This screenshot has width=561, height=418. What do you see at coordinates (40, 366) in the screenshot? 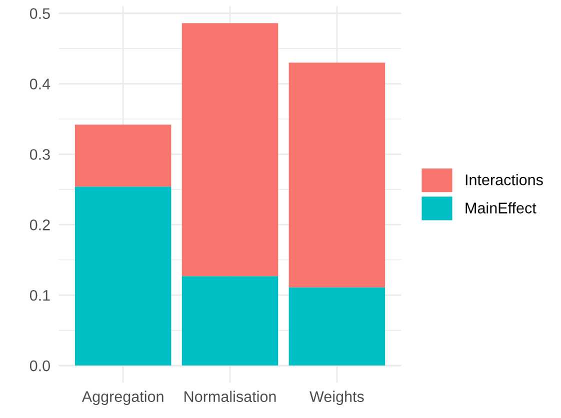
I see `y-tick-label: 0.0` at bounding box center [40, 366].